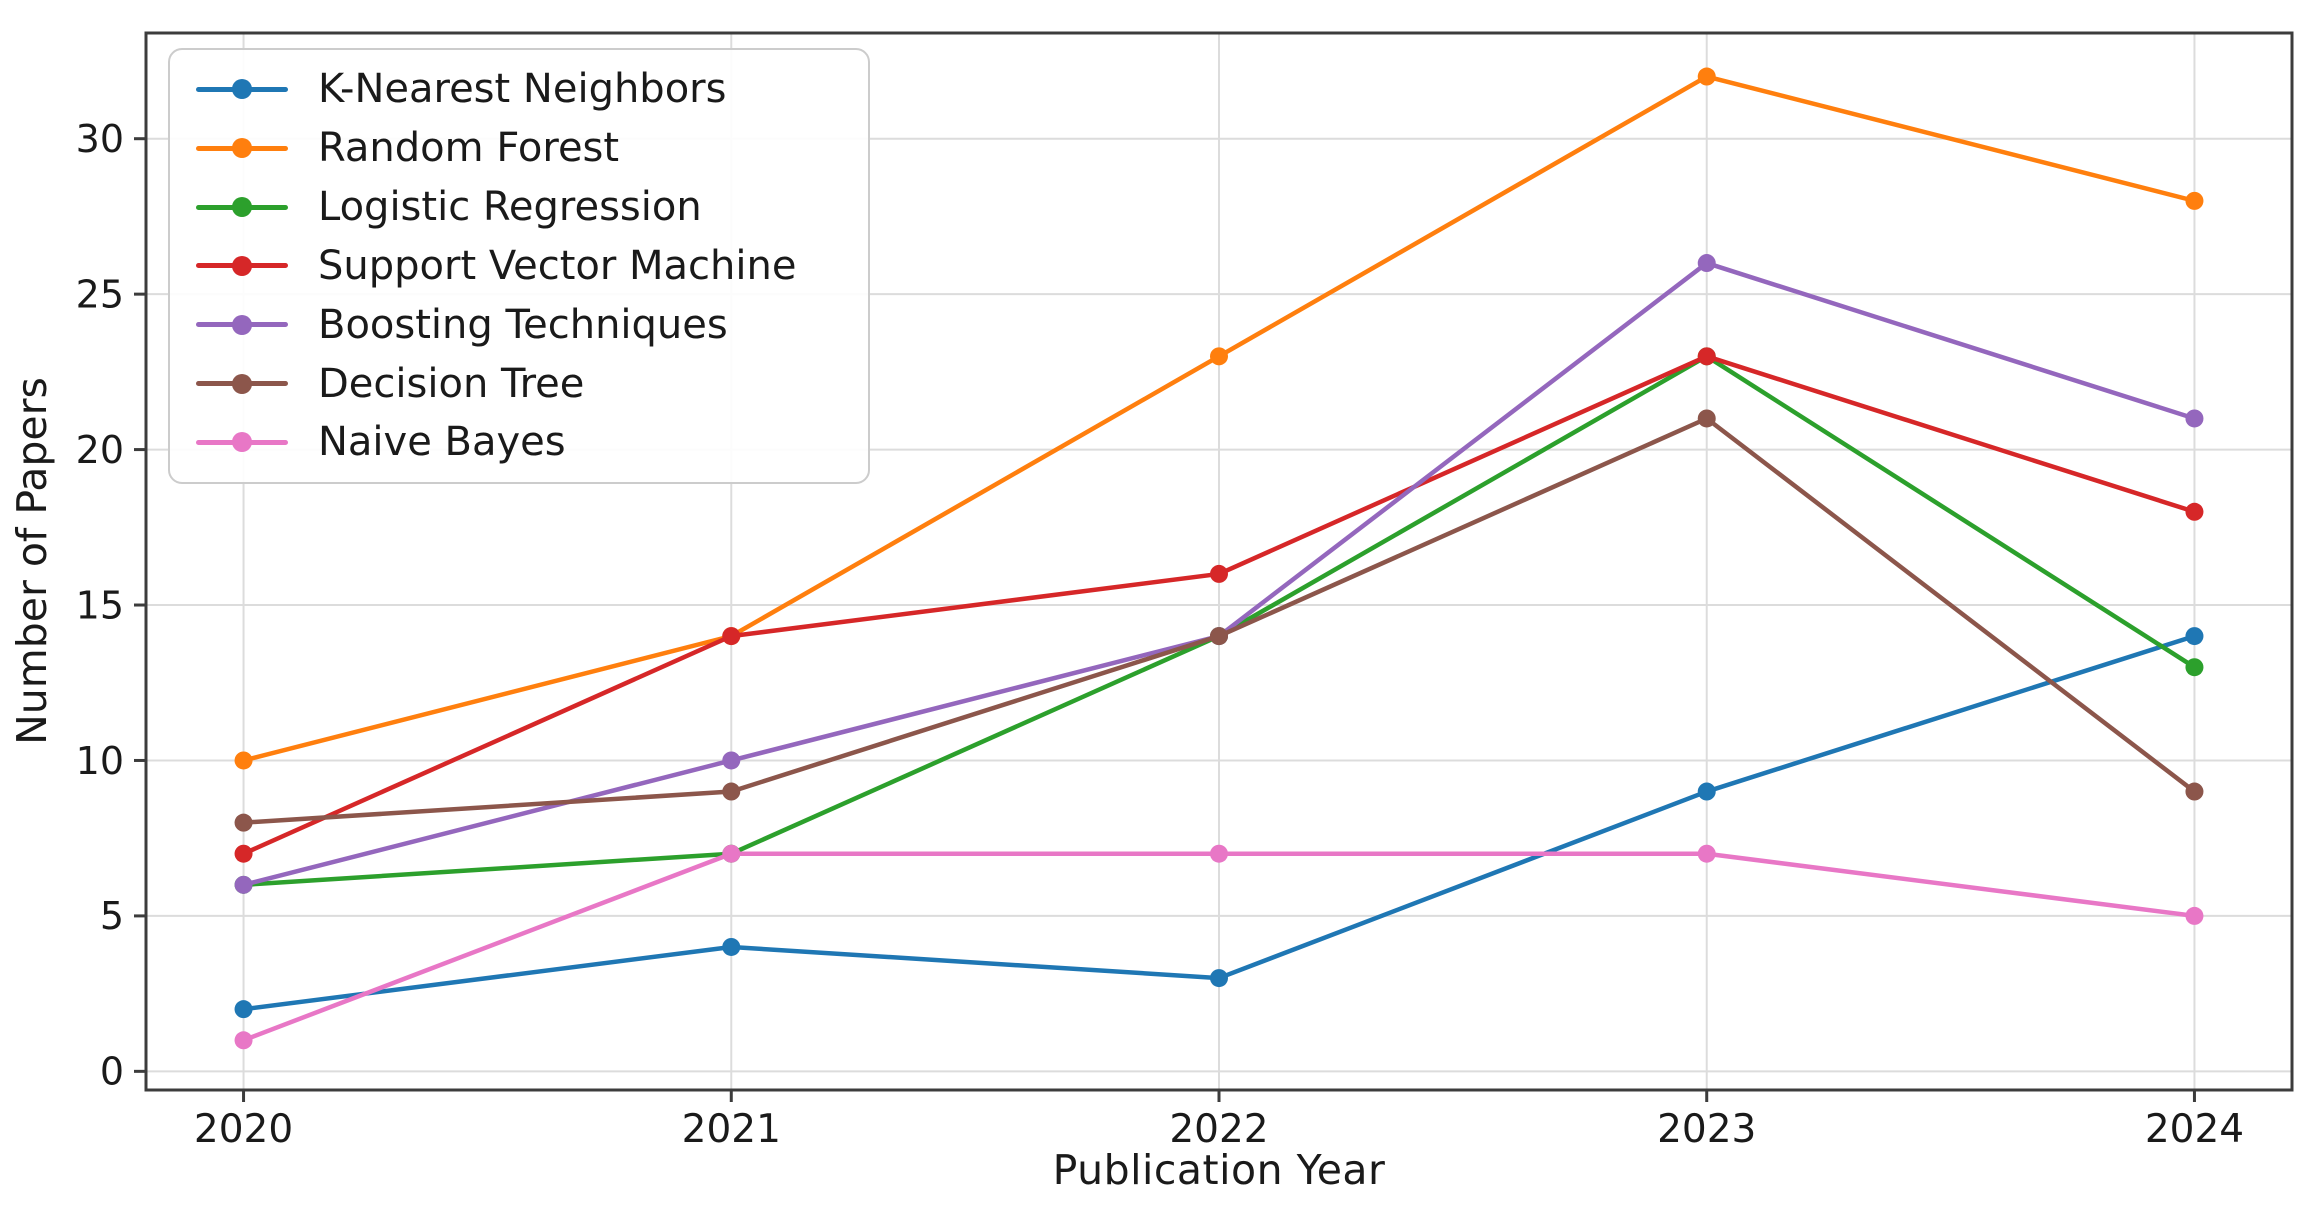 The image size is (2317, 1210). What do you see at coordinates (32, 561) in the screenshot?
I see `y-axis-label: Number of Papers` at bounding box center [32, 561].